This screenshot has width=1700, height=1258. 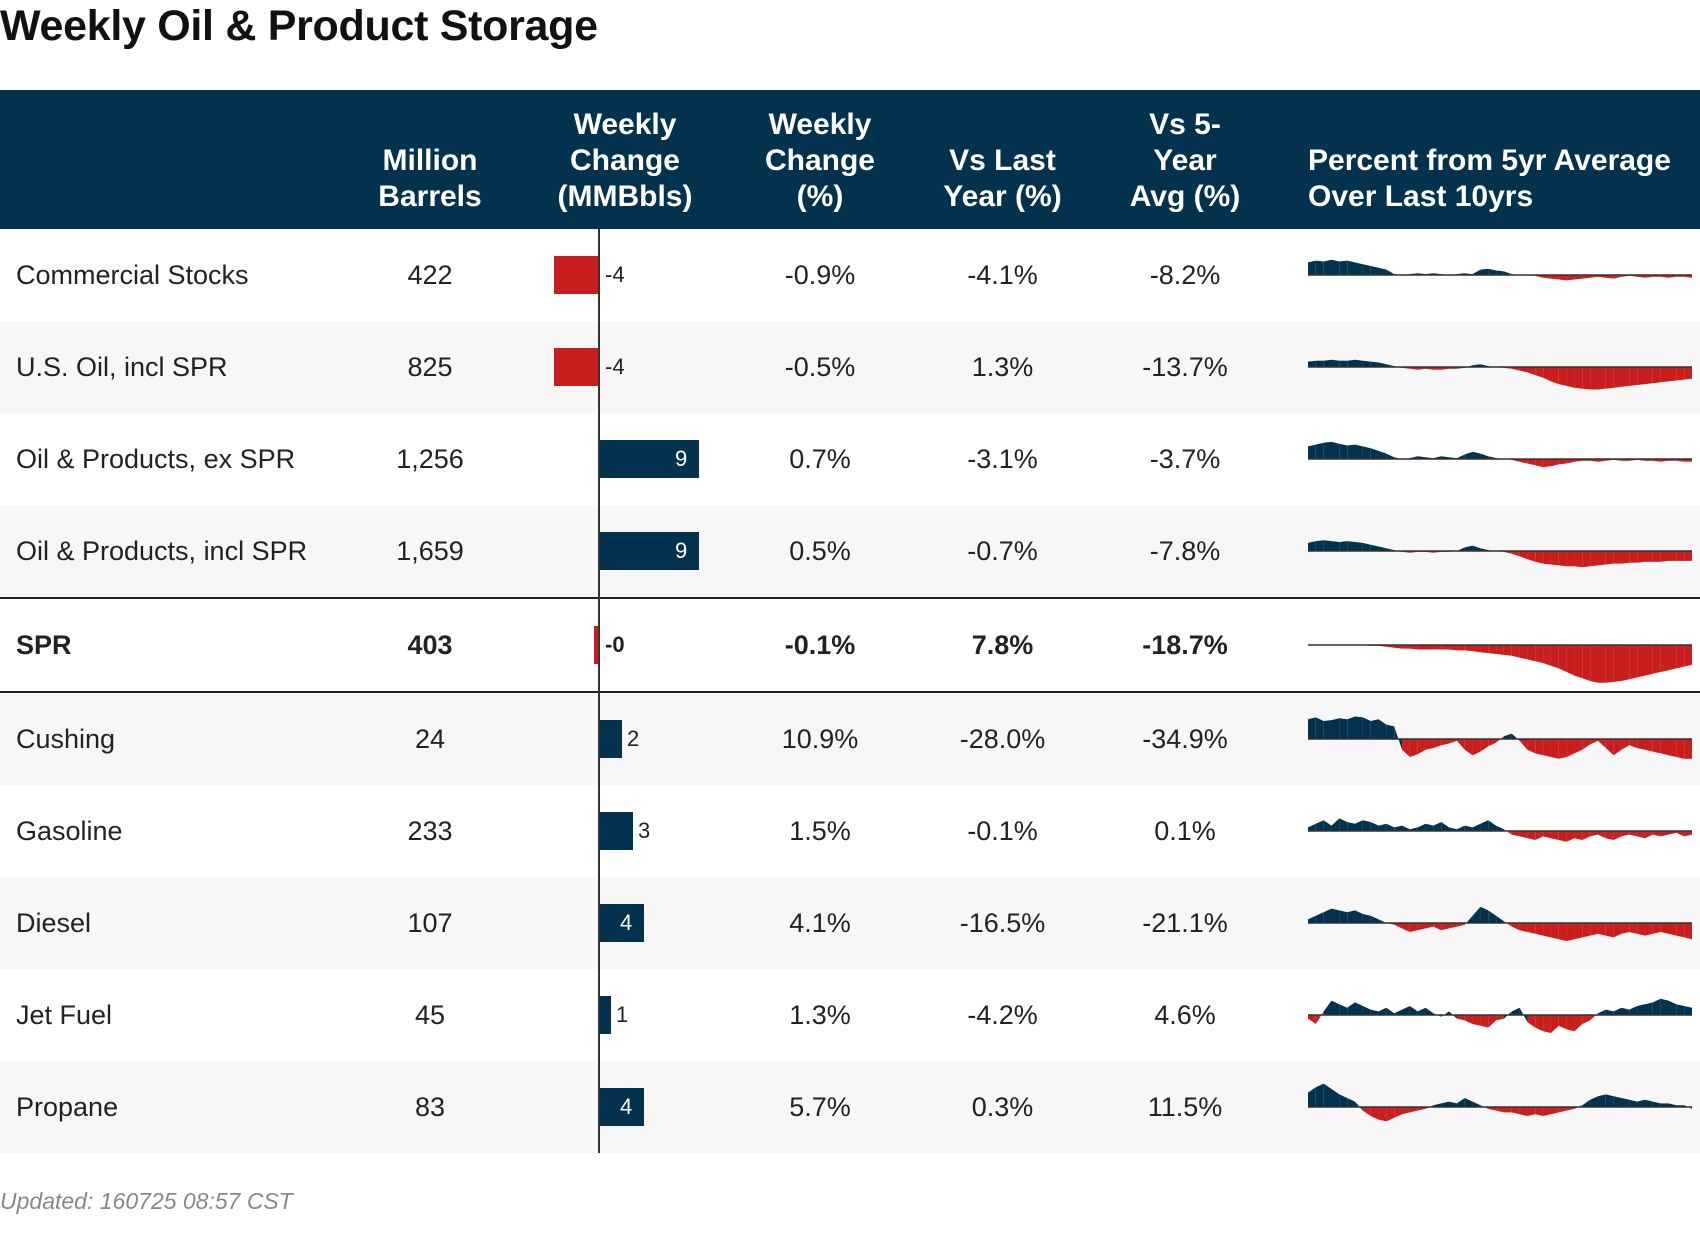 I want to click on row-vs-last-year: -4.2%, so click(x=1002, y=1015).